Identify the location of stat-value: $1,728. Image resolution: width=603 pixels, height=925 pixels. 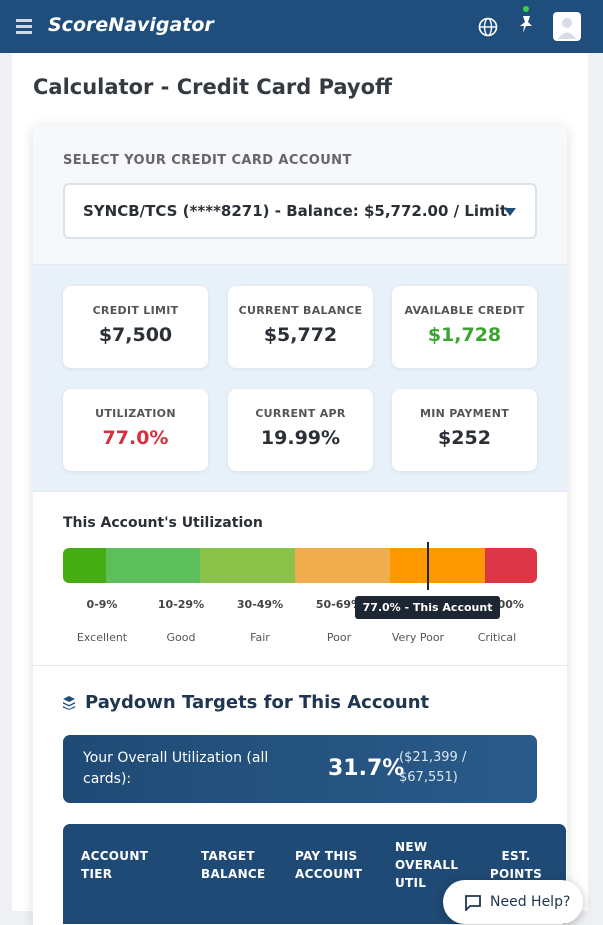
(464, 335).